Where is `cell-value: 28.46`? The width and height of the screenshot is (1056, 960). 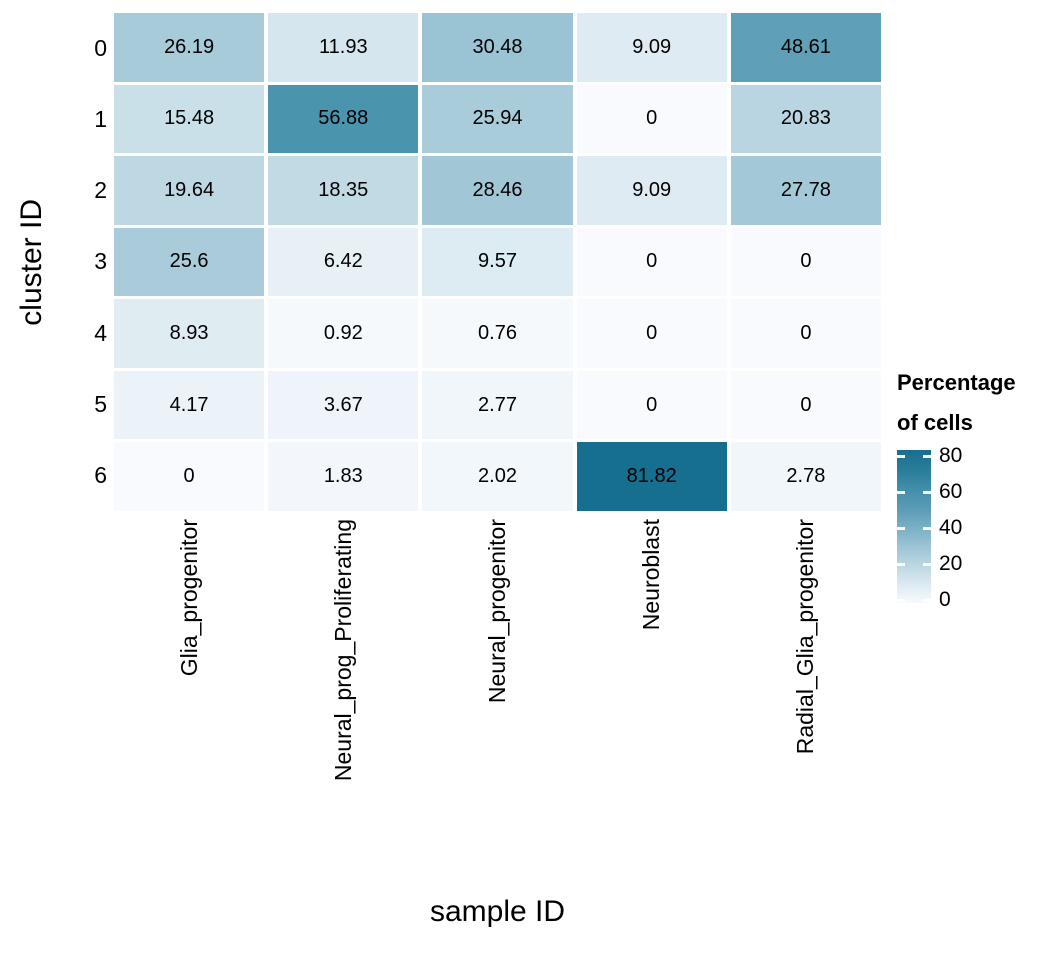 cell-value: 28.46 is located at coordinates (497, 189).